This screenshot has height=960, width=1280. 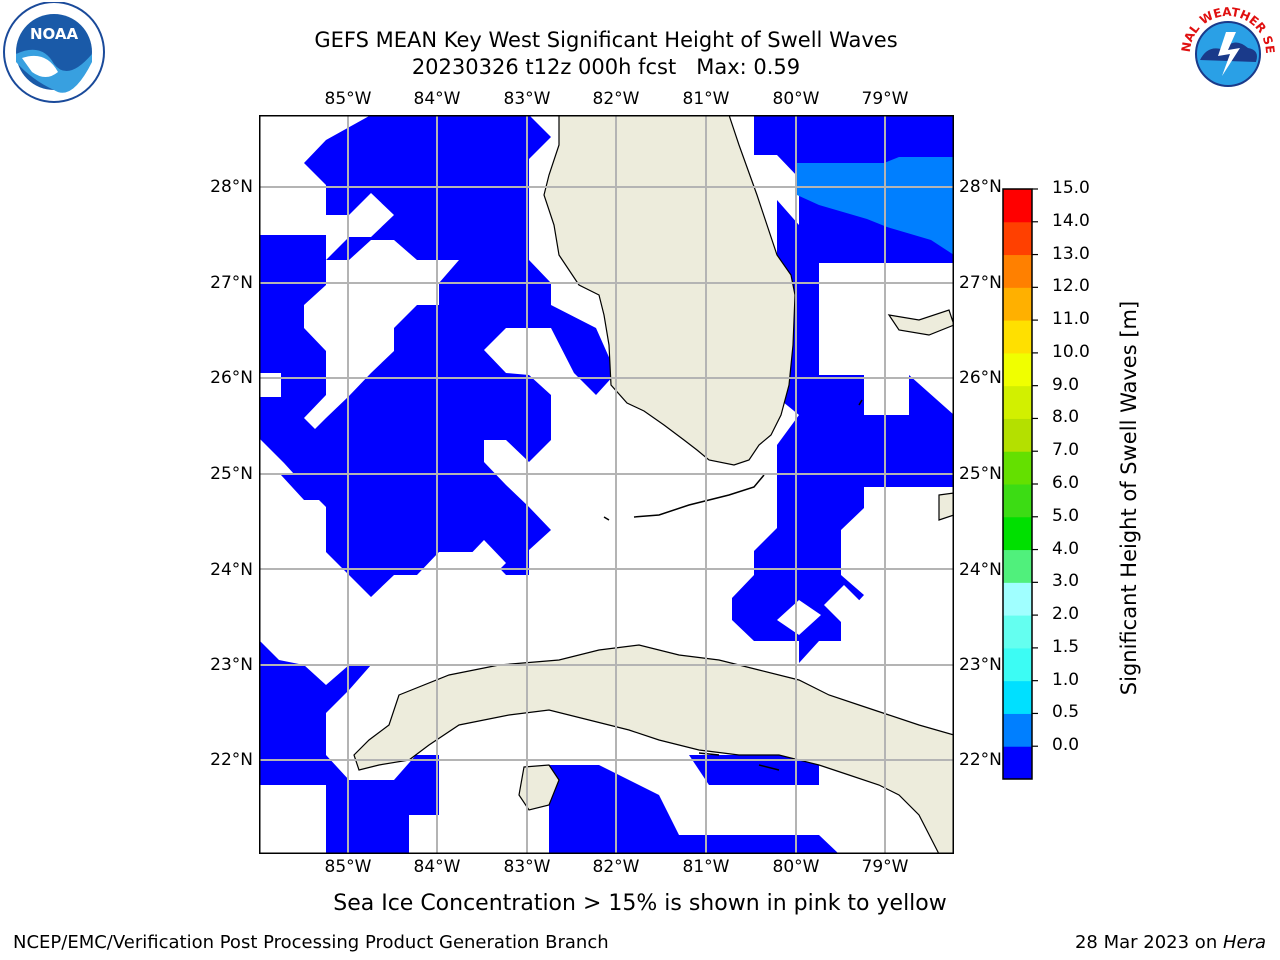 I want to click on colorbar-tick-label: 10.0, so click(x=1071, y=351).